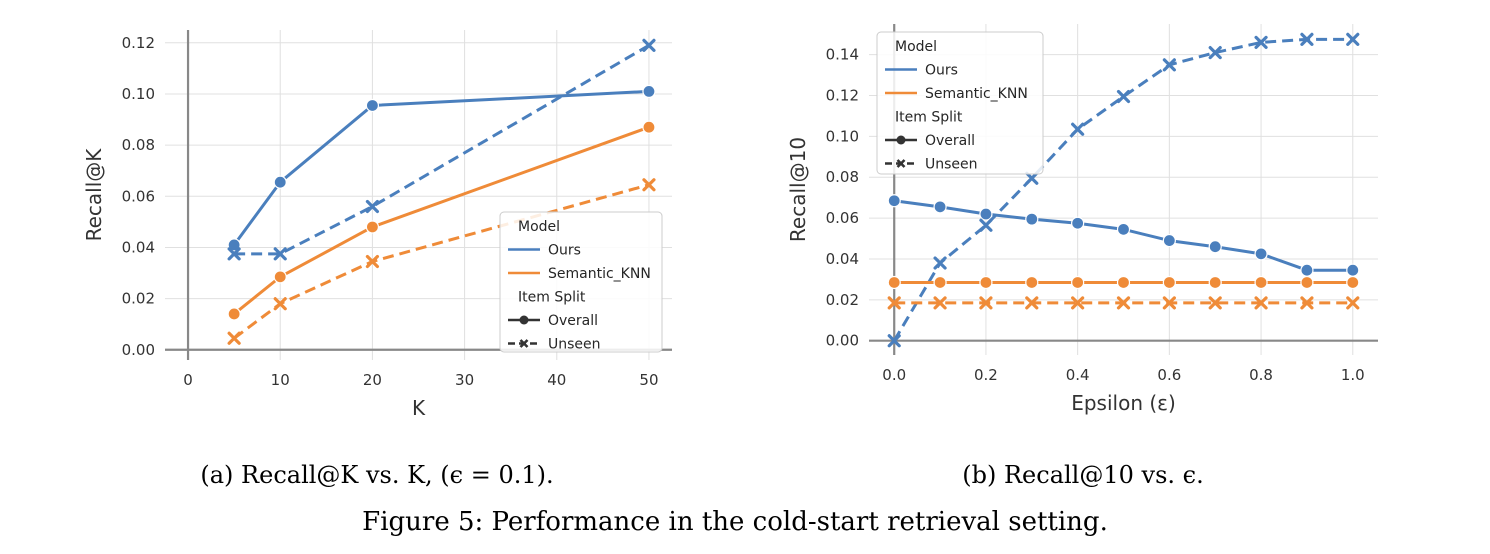 This screenshot has width=1490, height=554. I want to click on x-tick-label: 1.0, so click(1353, 375).